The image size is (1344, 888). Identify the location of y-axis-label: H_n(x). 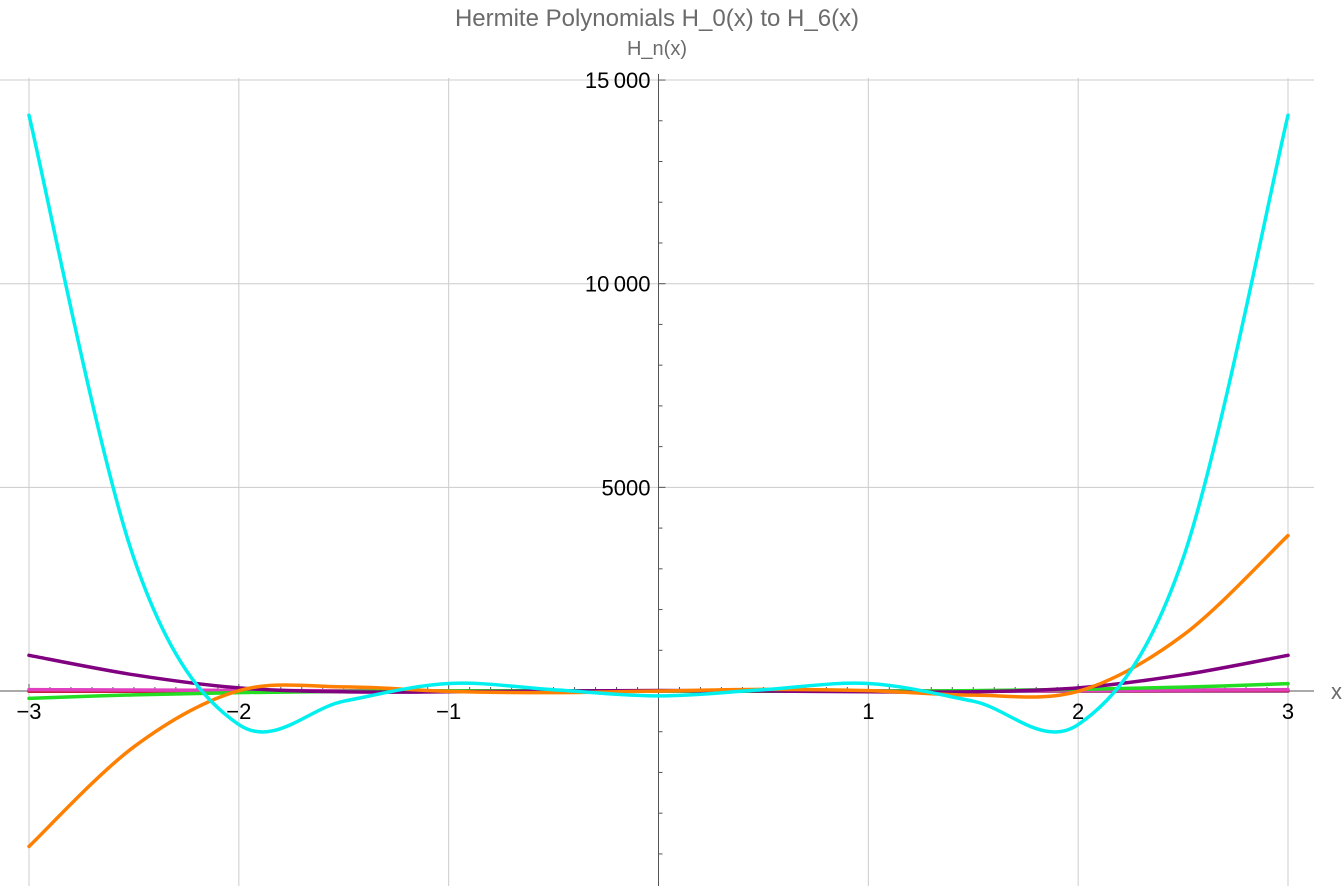
(657, 49).